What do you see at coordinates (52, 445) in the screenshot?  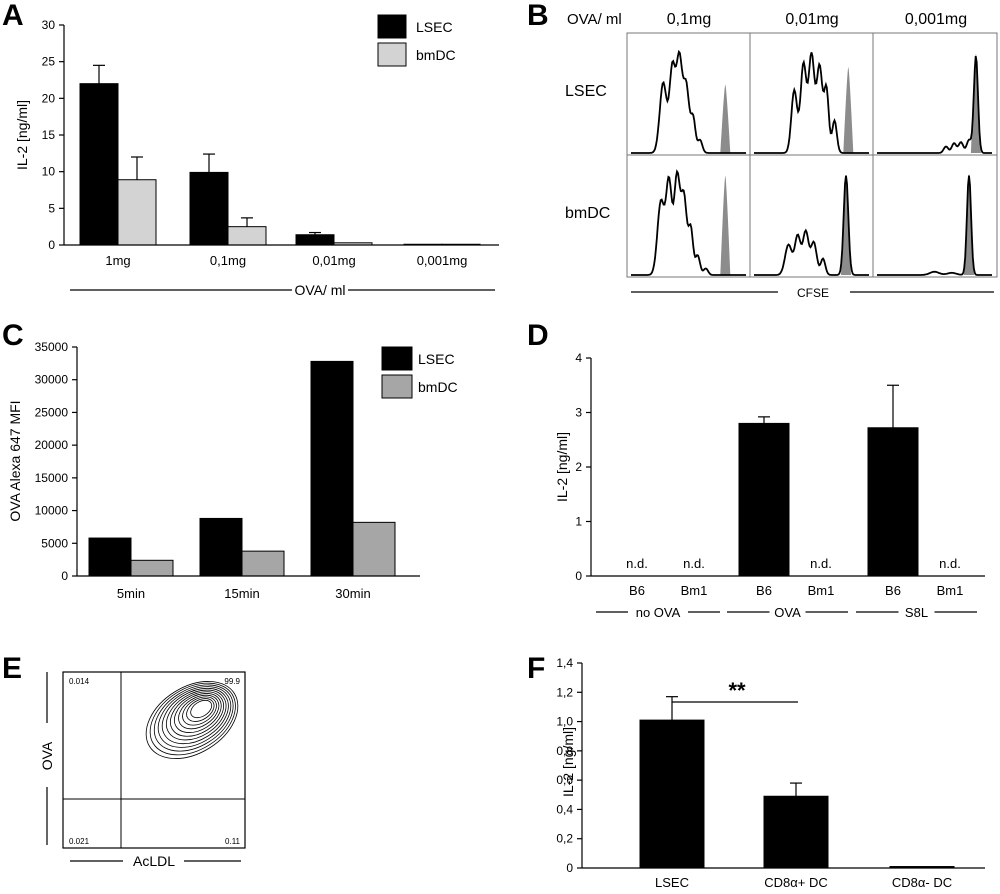 I see `panel-c-ytick-label-4: 20000` at bounding box center [52, 445].